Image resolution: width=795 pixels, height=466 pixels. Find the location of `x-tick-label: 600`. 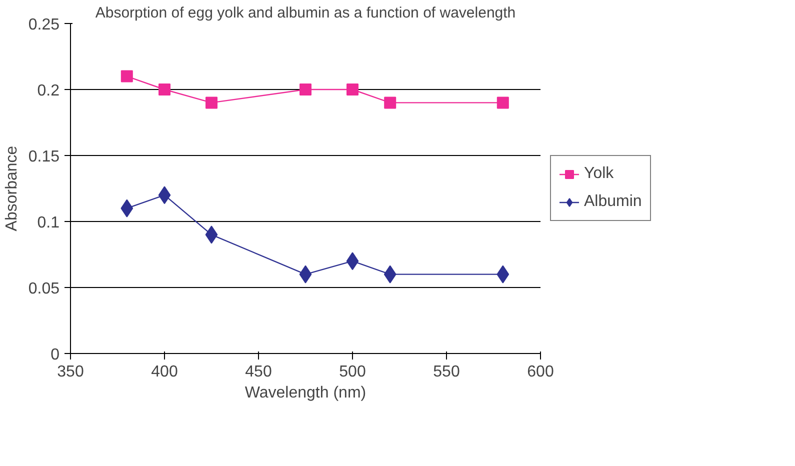

x-tick-label: 600 is located at coordinates (540, 372).